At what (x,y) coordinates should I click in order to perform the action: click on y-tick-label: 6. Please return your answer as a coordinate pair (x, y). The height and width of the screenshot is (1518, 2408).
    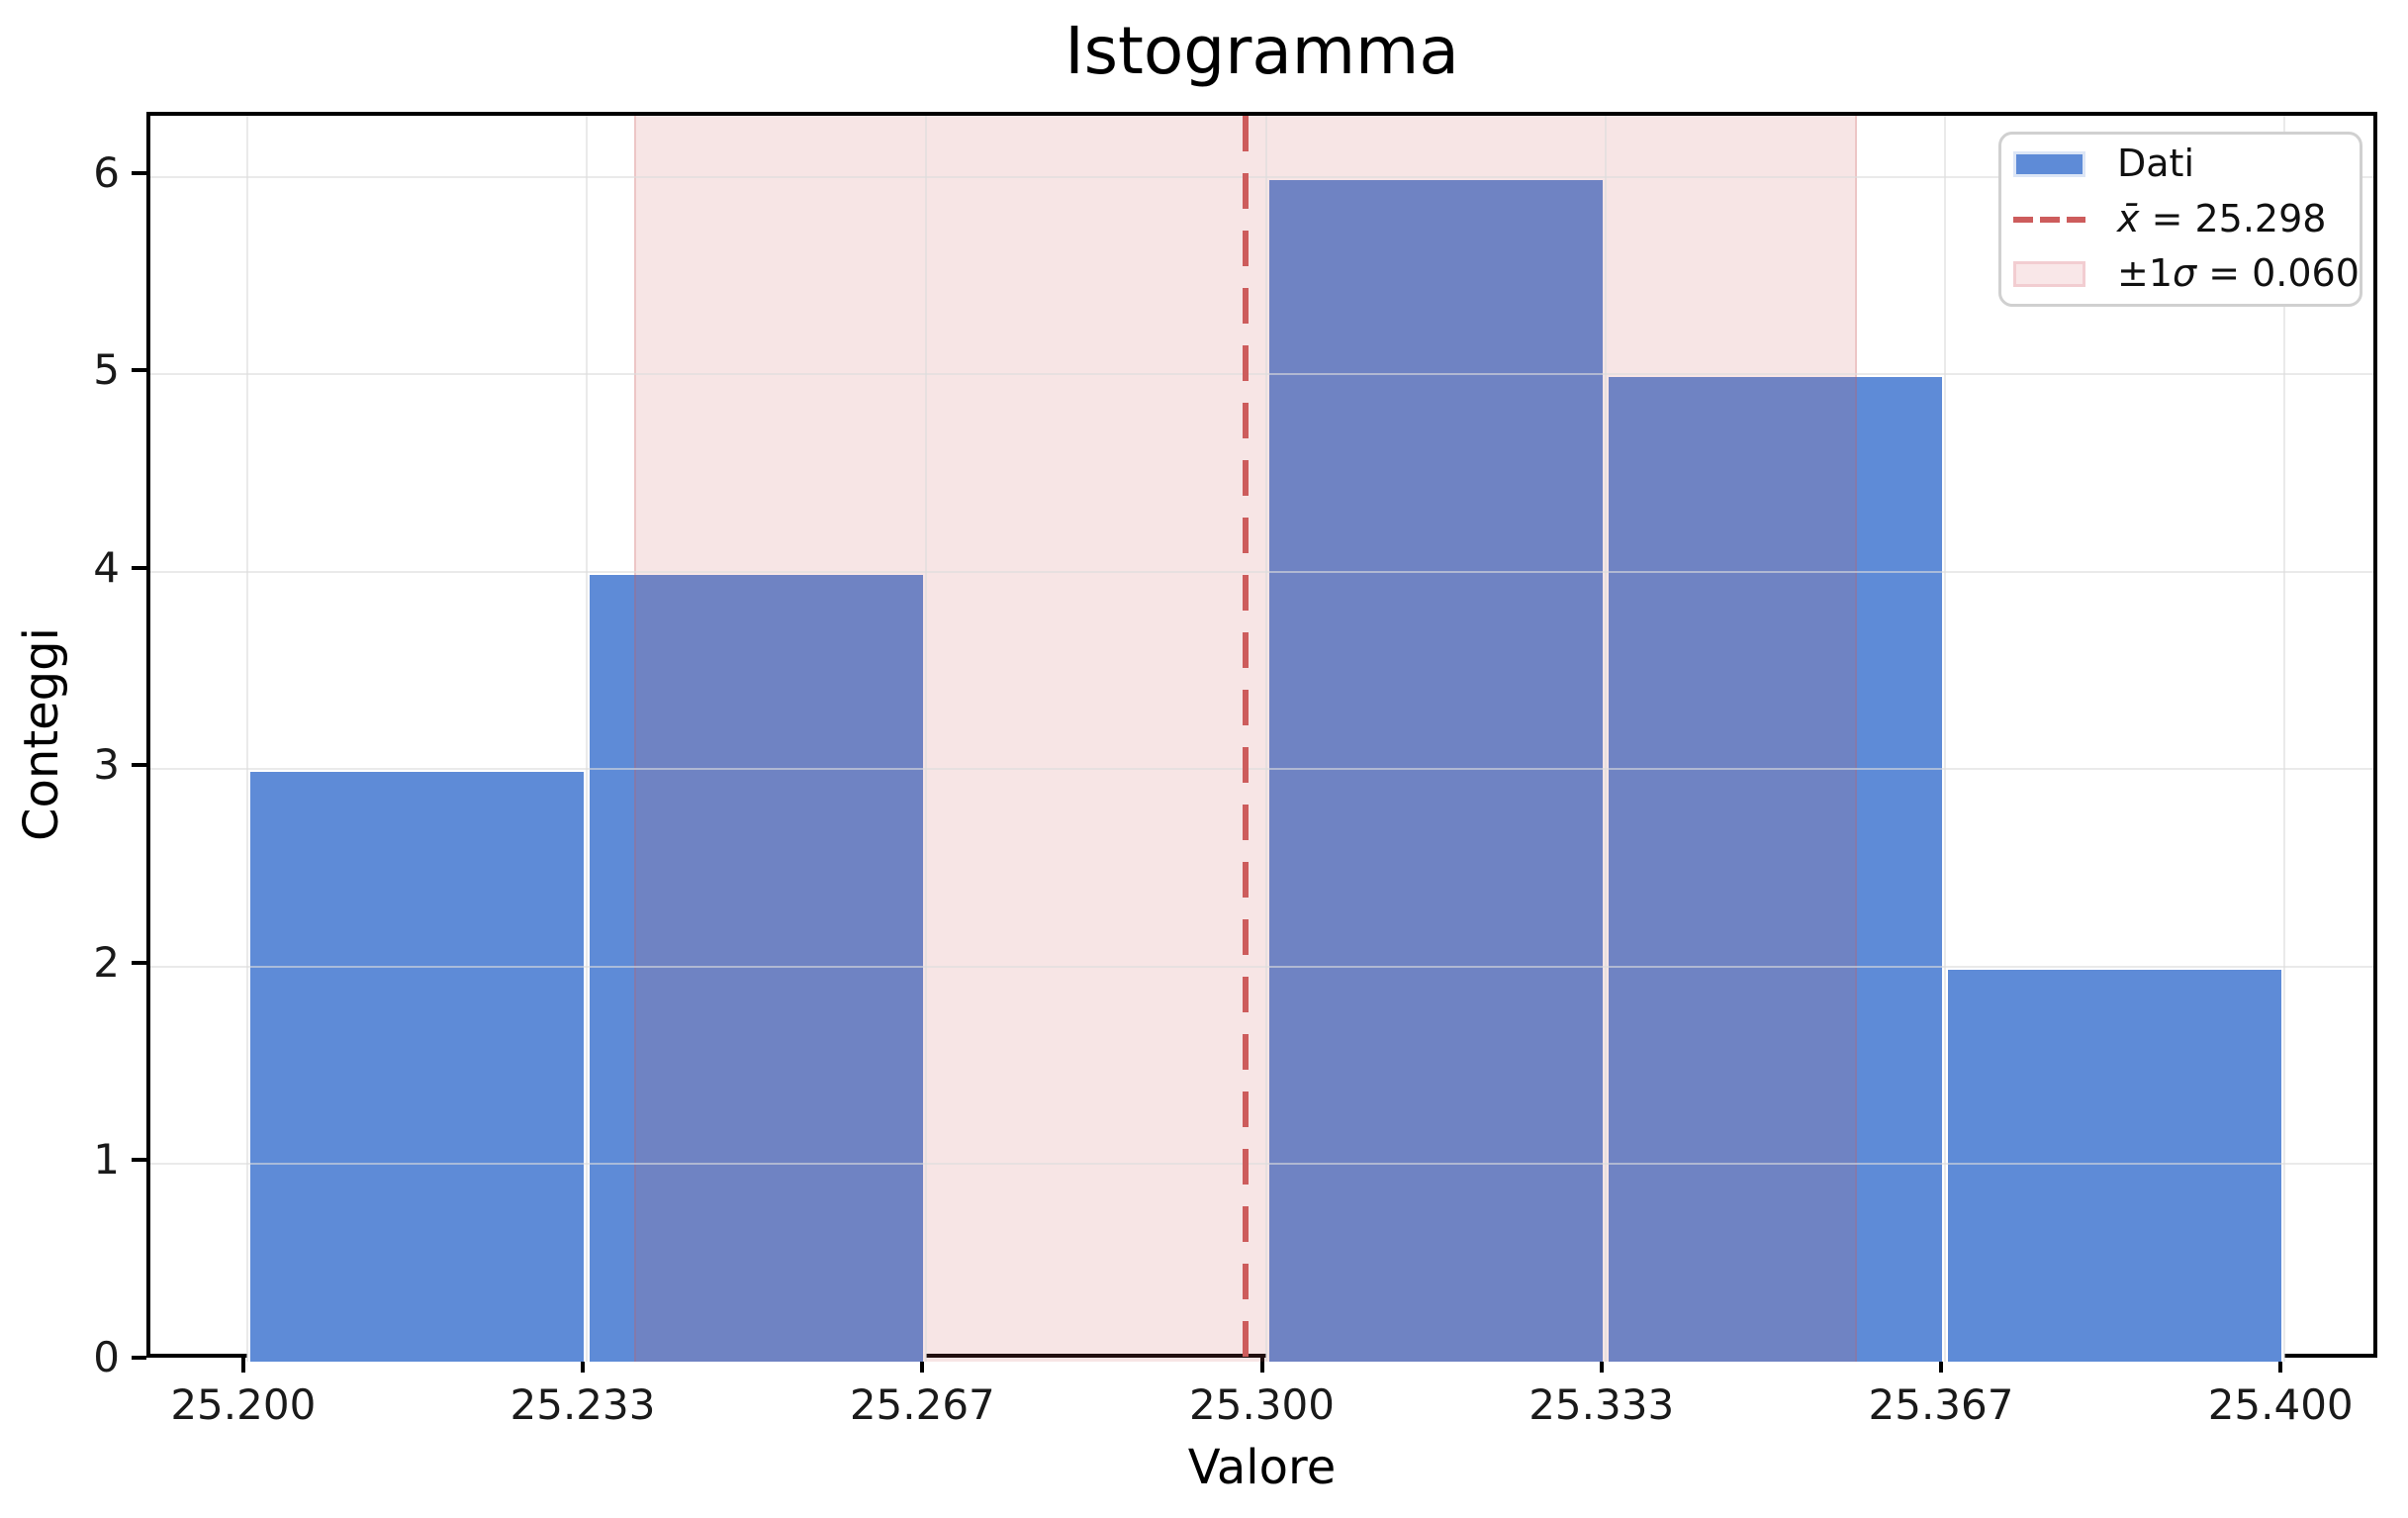
    Looking at the image, I should click on (106, 172).